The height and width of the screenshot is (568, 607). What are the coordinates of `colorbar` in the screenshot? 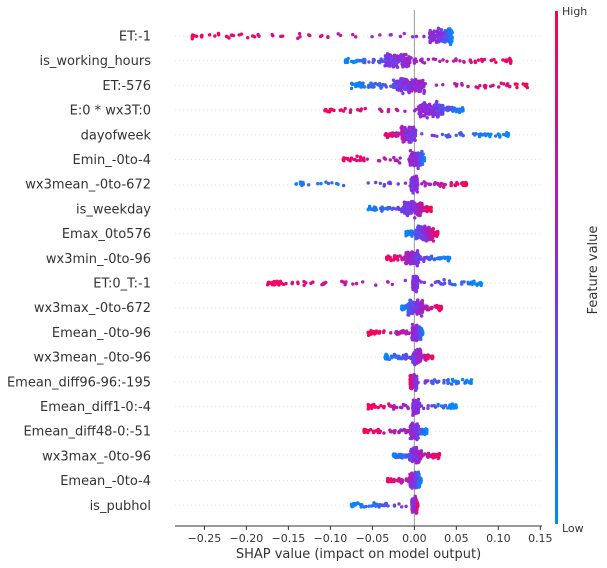 It's located at (556, 267).